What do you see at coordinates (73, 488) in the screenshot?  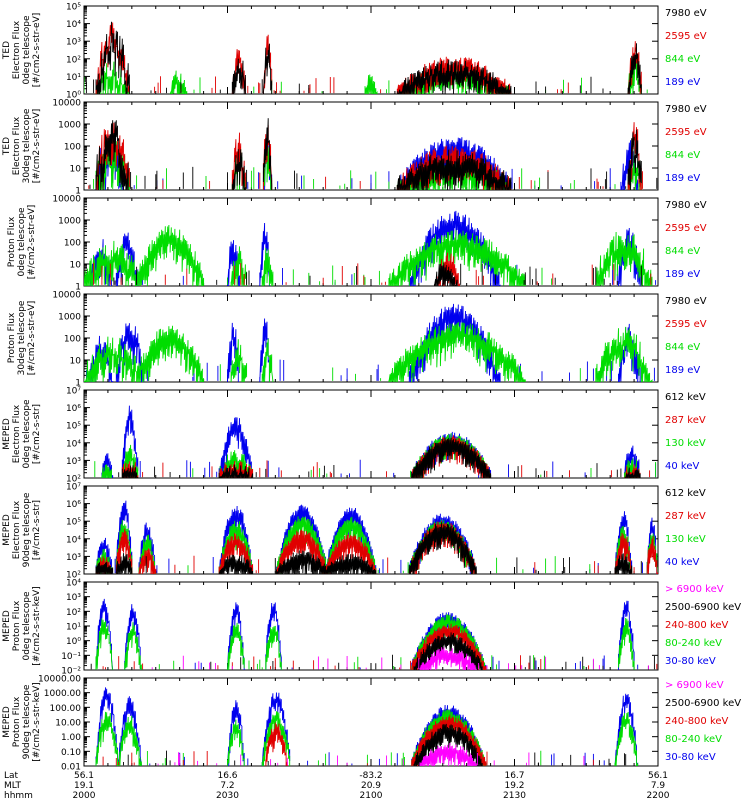 I see `panel-6-ytick-label: 10⁷` at bounding box center [73, 488].